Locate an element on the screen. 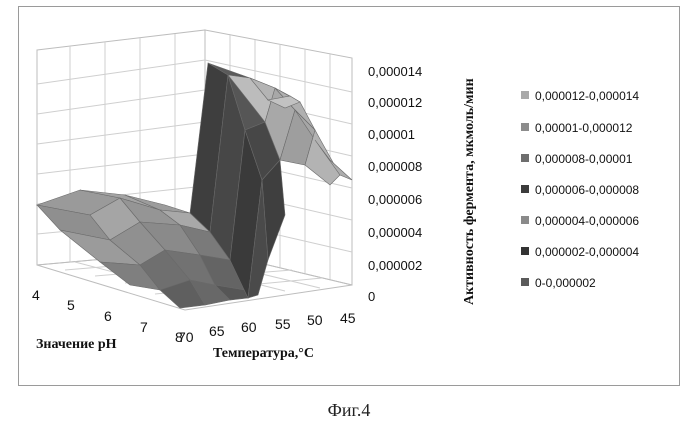 This screenshot has width=698, height=430. z-tick-label: 0,00001 is located at coordinates (391, 134).